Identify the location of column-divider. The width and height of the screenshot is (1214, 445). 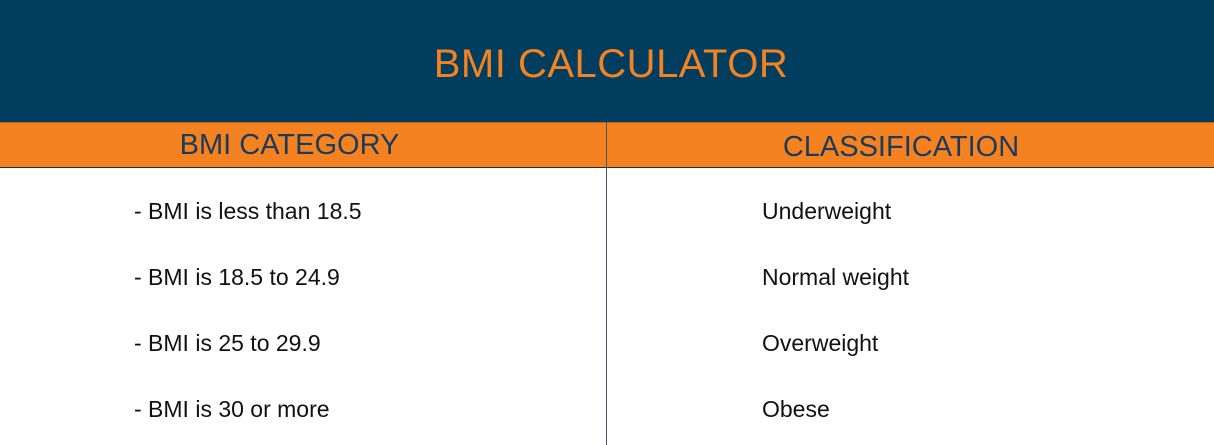
(606, 283).